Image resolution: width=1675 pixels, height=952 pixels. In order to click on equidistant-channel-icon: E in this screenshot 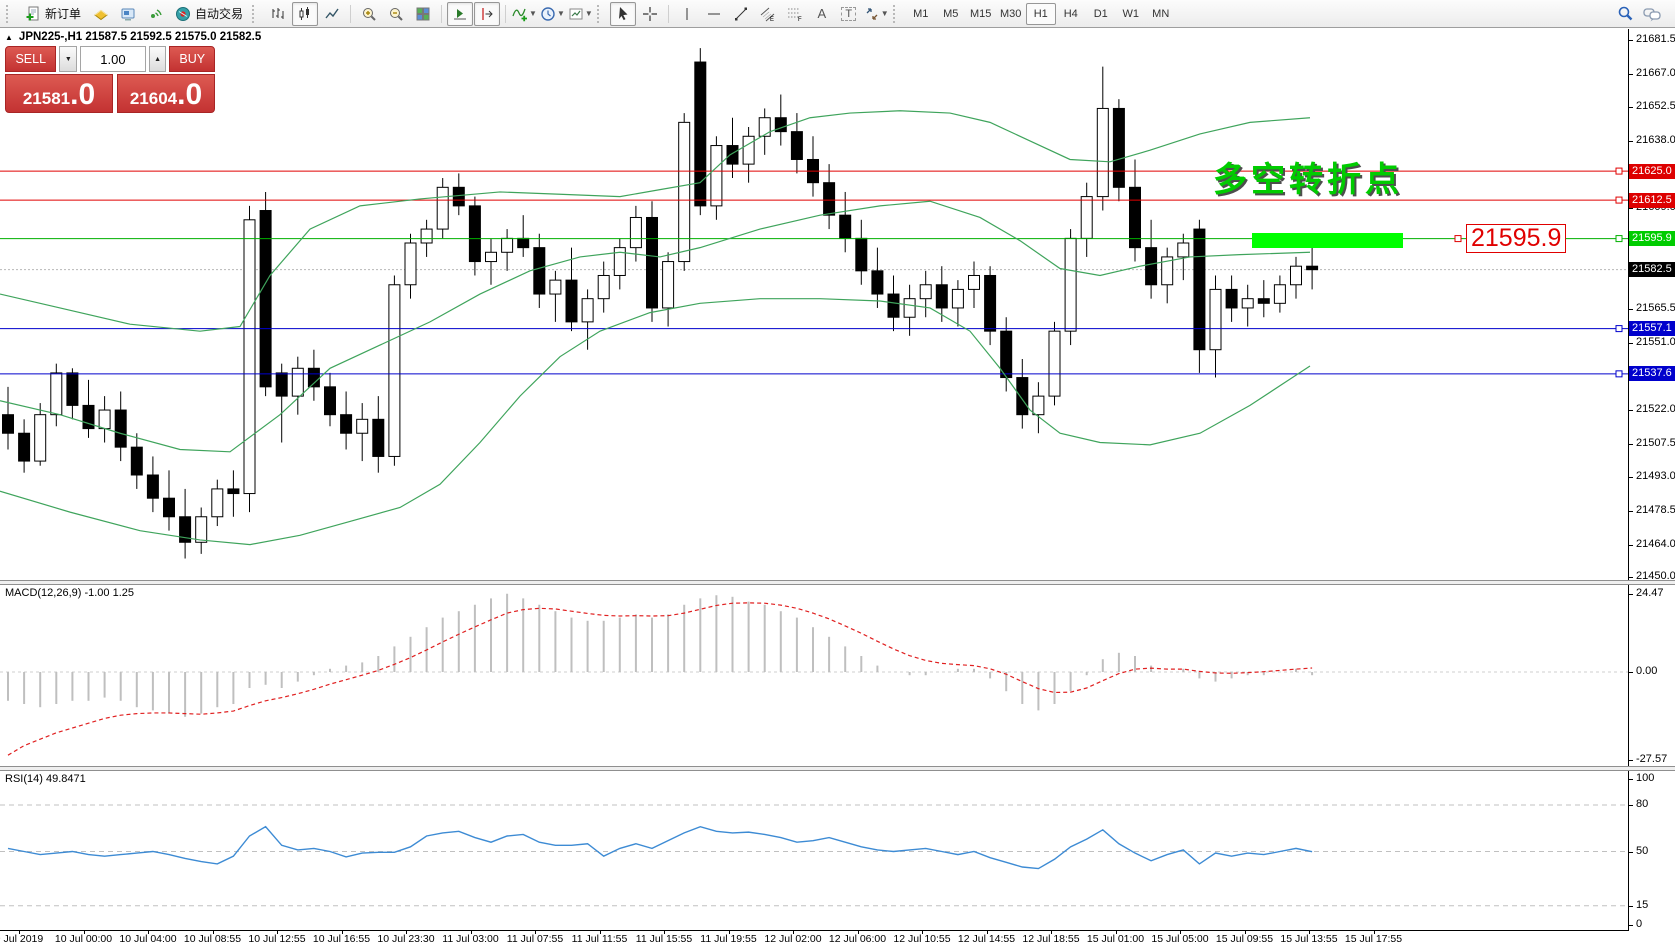, I will do `click(768, 14)`.